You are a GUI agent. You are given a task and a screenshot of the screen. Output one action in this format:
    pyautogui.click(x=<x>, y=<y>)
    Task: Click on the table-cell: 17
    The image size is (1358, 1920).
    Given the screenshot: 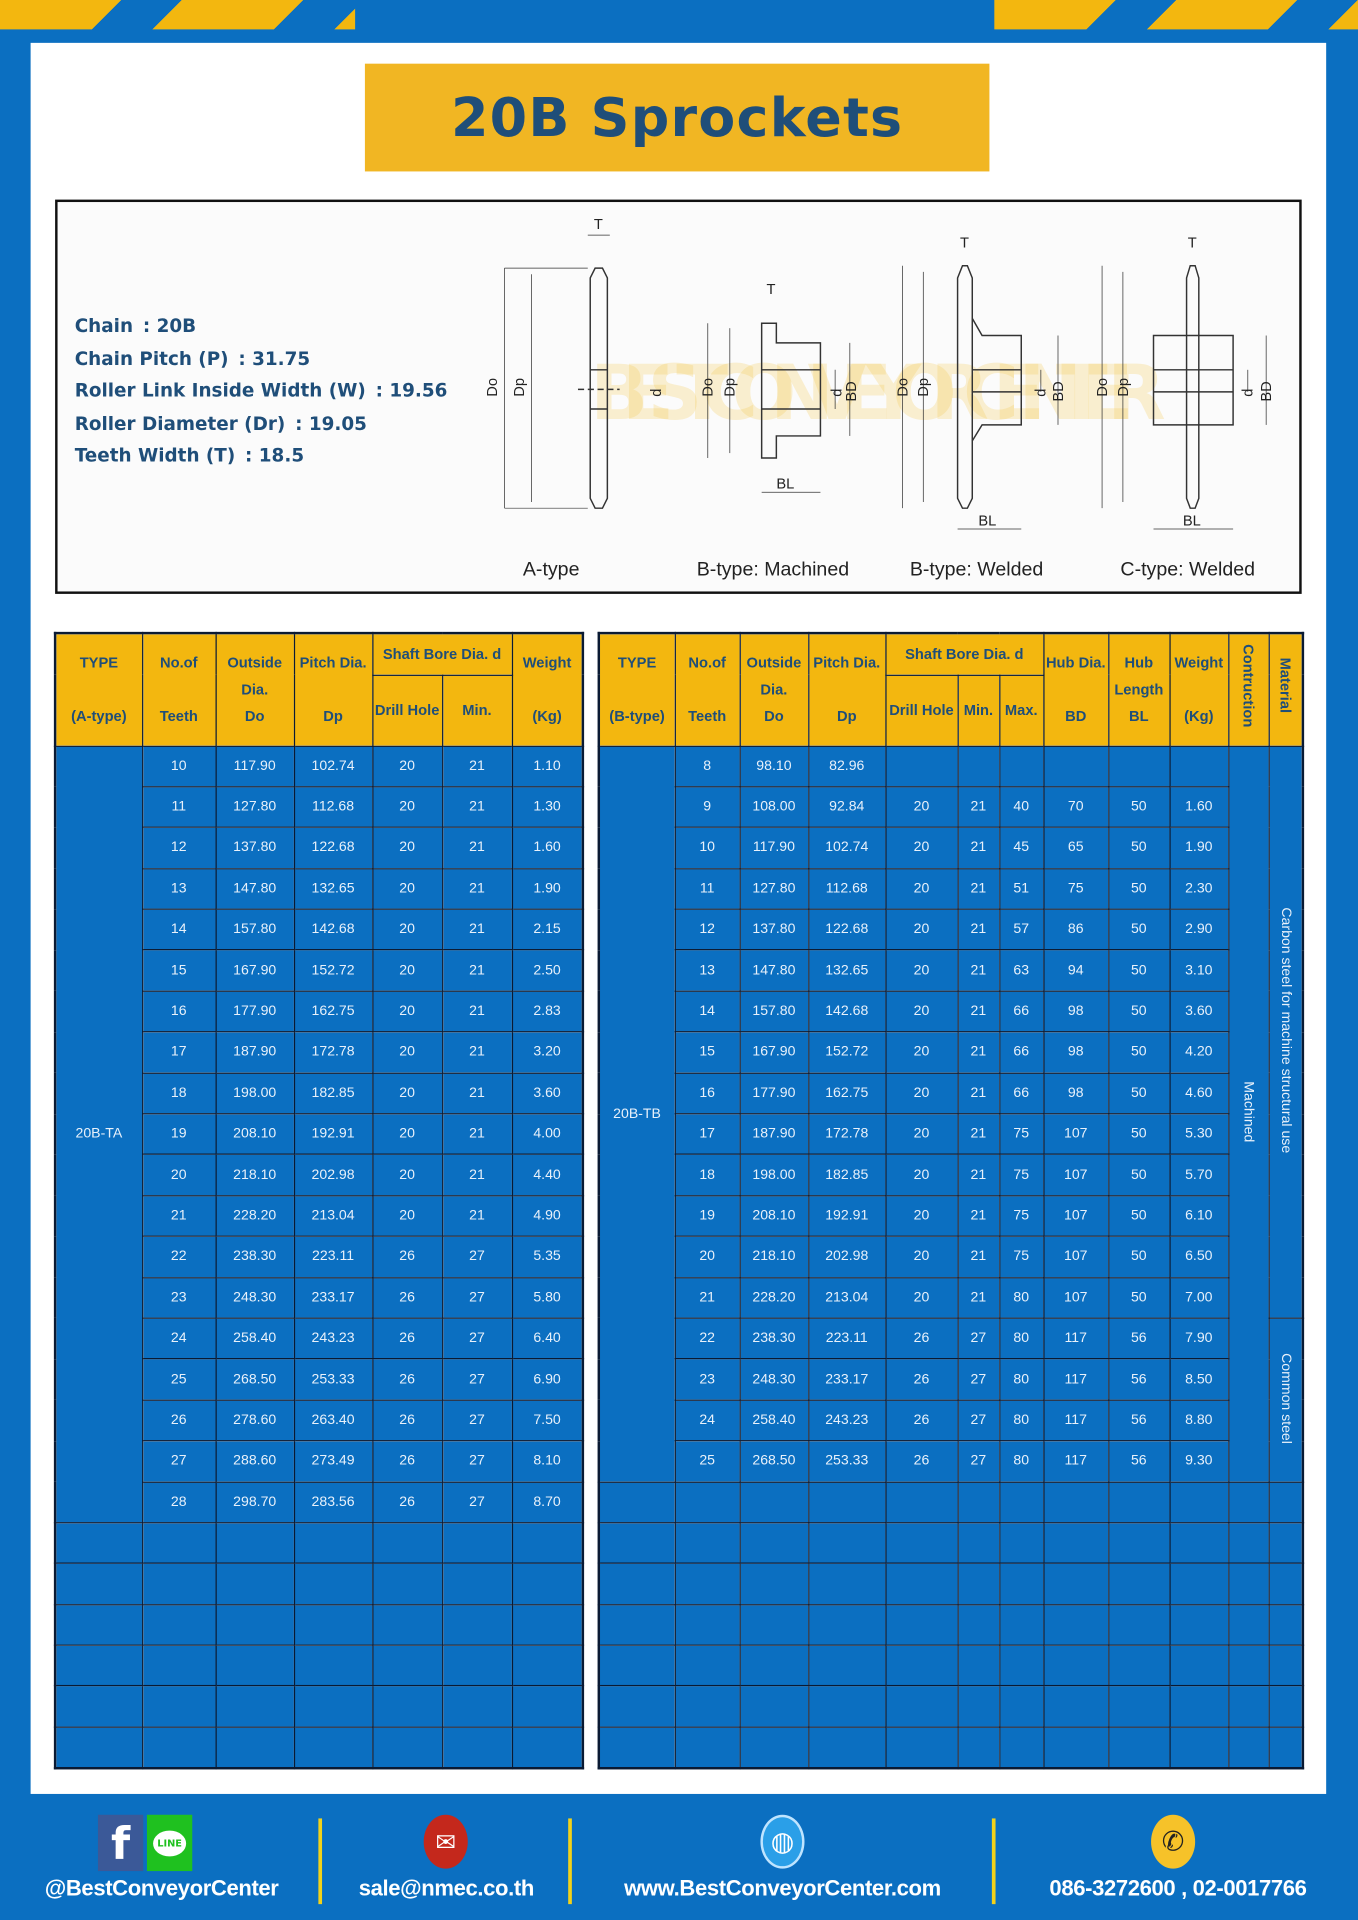 What is the action you would take?
    pyautogui.click(x=179, y=1052)
    